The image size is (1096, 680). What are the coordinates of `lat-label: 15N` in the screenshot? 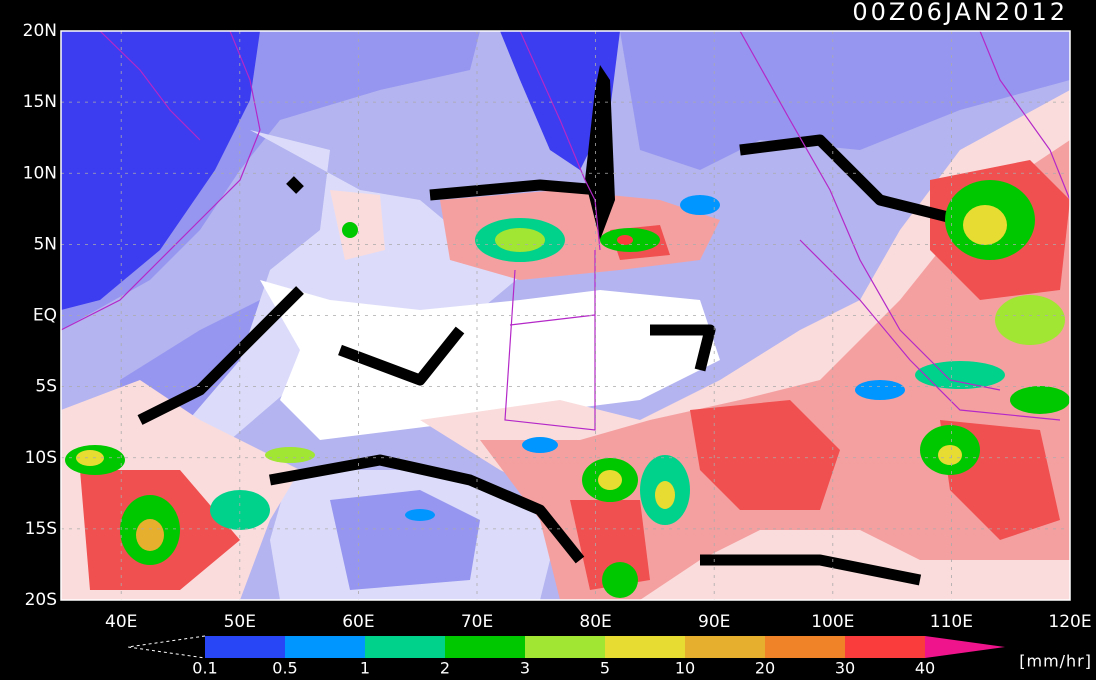 It's located at (40, 102).